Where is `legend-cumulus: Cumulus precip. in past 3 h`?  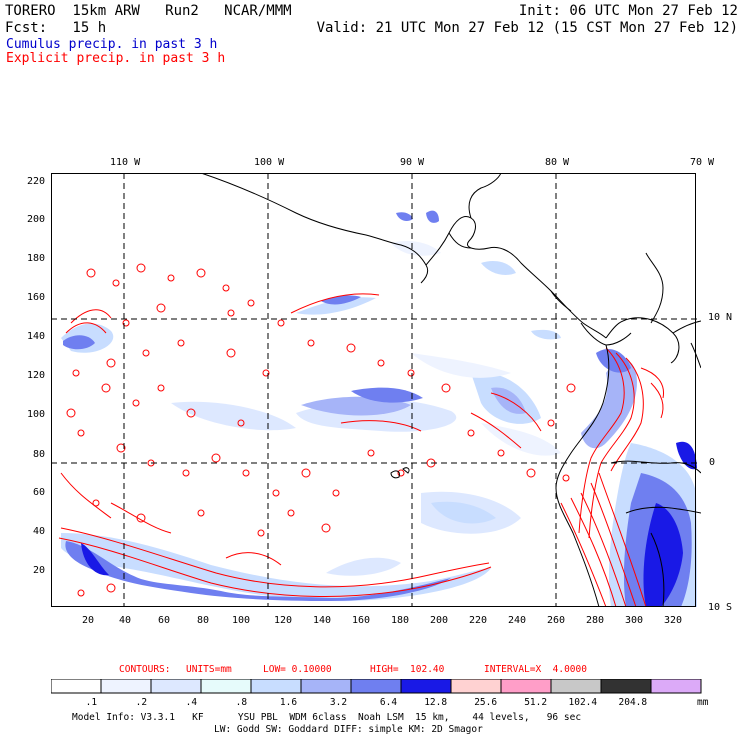 legend-cumulus: Cumulus precip. in past 3 h is located at coordinates (112, 44).